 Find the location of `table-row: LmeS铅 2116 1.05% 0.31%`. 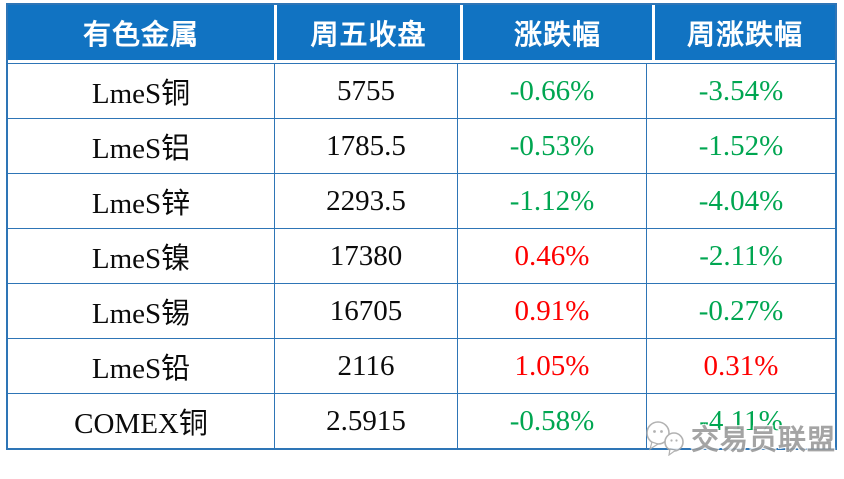

table-row: LmeS铅 2116 1.05% 0.31% is located at coordinates (421, 365).